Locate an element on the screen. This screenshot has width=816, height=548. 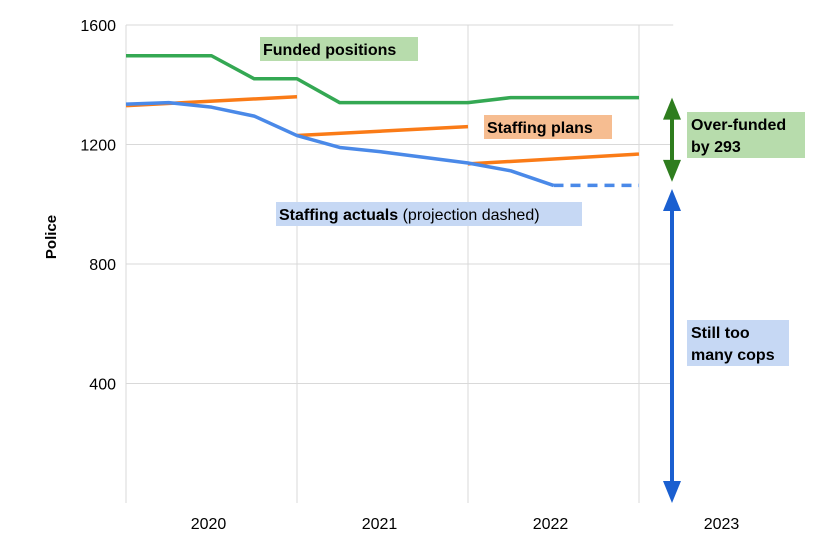
y-axis-label: Police is located at coordinates (51, 237).